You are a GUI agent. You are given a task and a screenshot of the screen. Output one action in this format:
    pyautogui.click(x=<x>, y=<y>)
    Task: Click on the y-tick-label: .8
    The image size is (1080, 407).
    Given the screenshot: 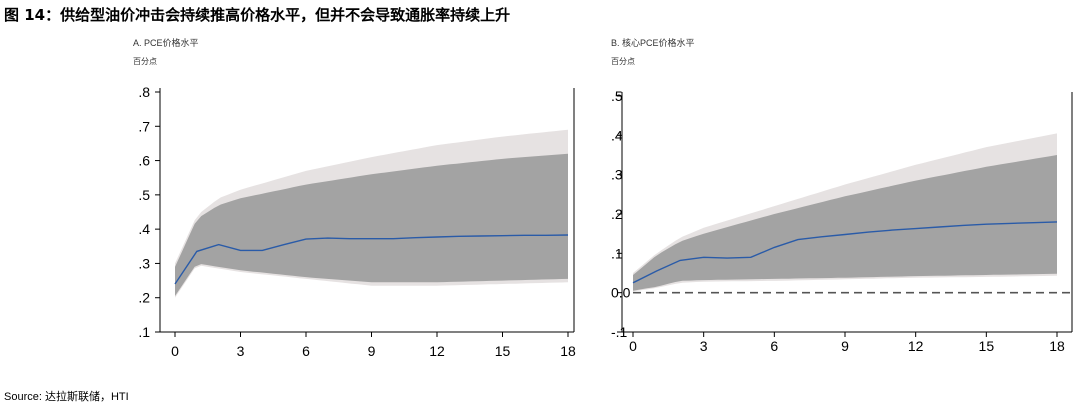 What is the action you would take?
    pyautogui.click(x=144, y=92)
    